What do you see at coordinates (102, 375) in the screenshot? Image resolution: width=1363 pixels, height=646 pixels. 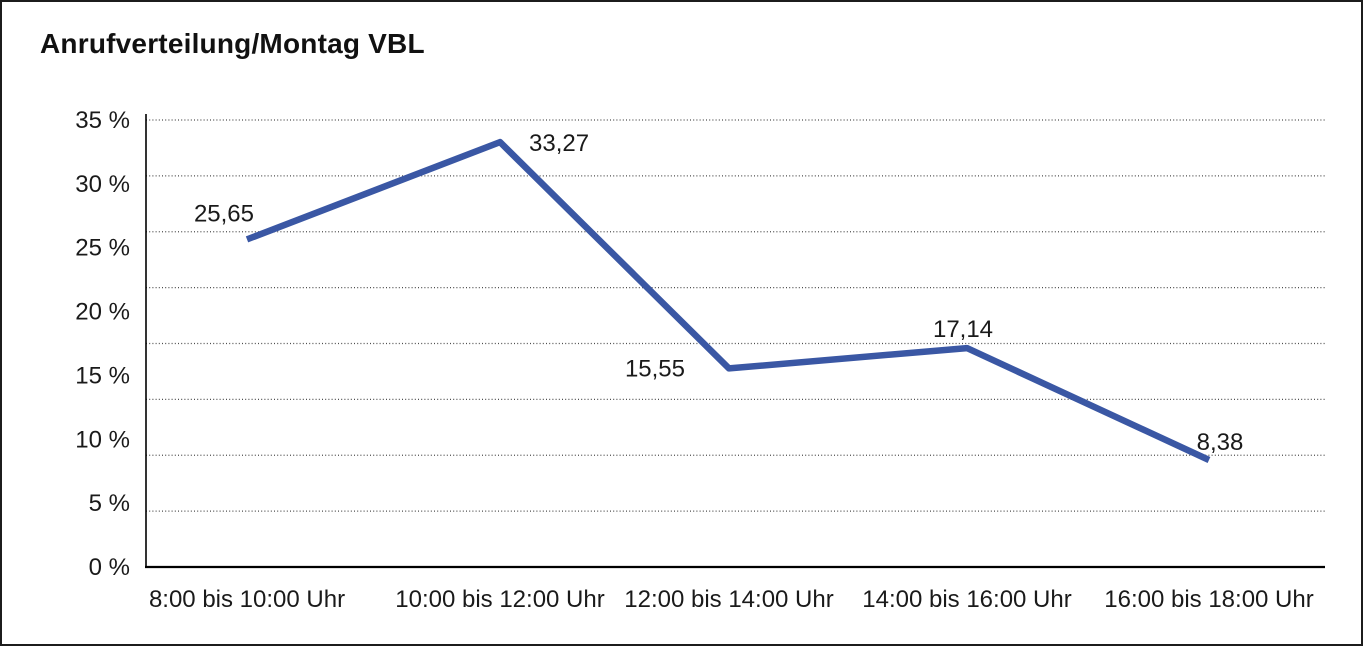 I see `y-axis-tick-label: 15 %` at bounding box center [102, 375].